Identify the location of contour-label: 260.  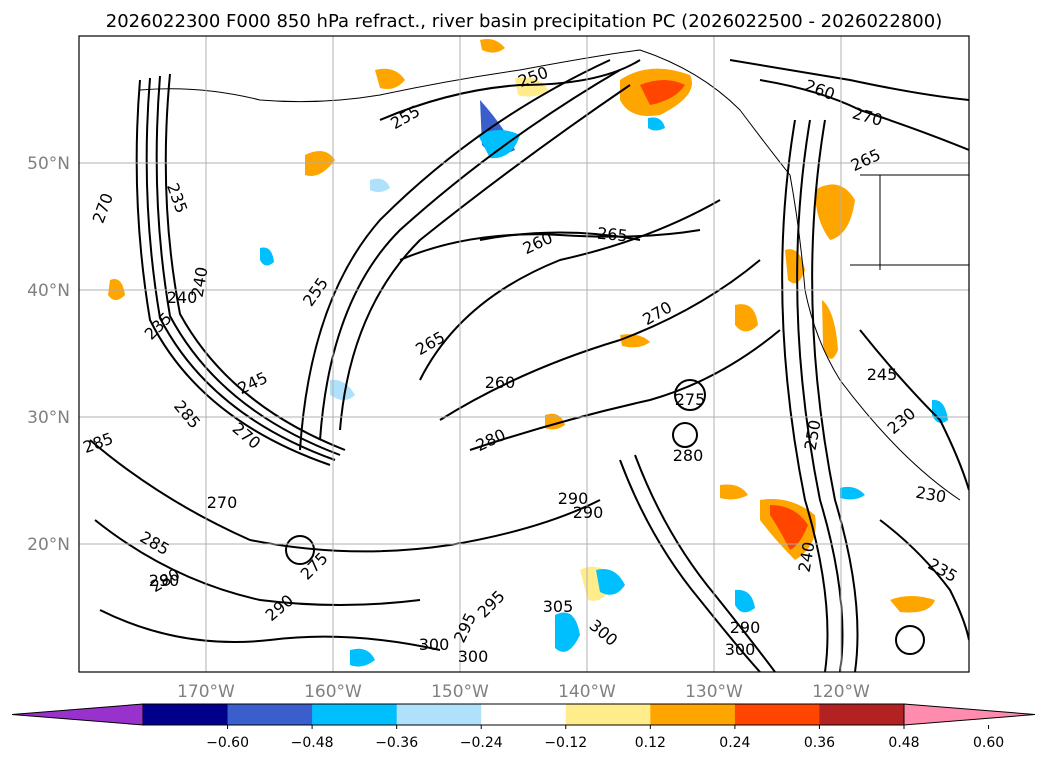
(500, 382).